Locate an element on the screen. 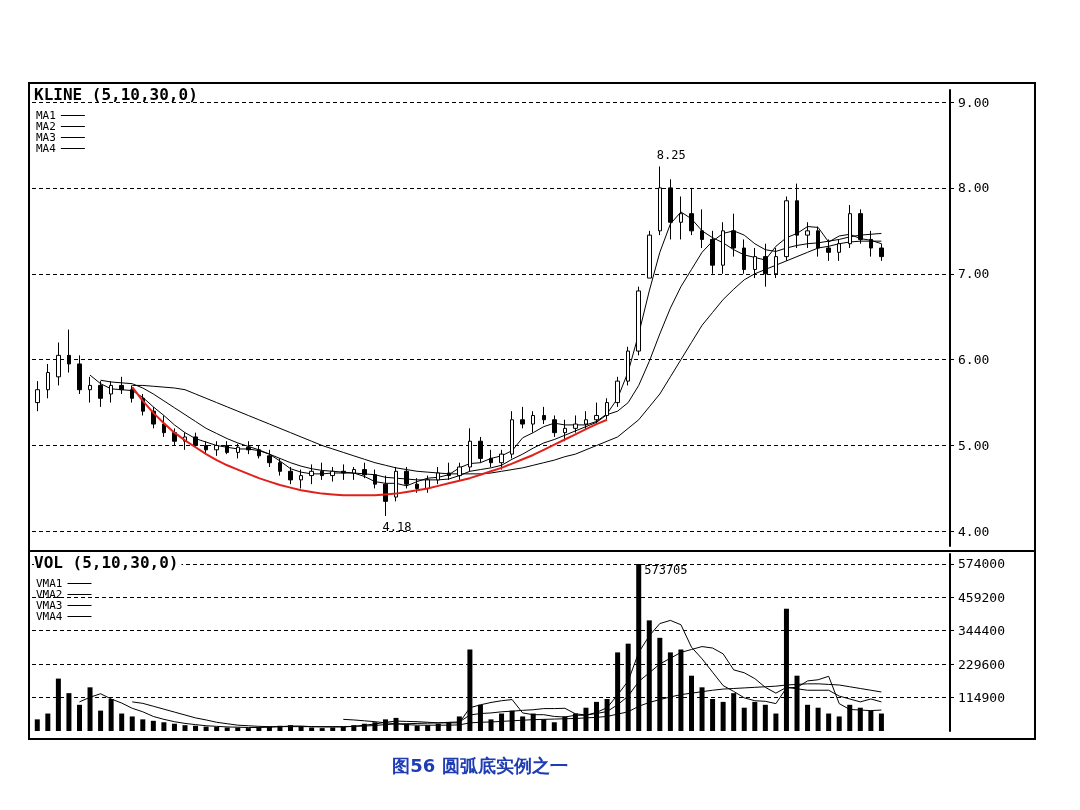 The width and height of the screenshot is (1080, 810). legend-label: MA3 is located at coordinates (45, 137).